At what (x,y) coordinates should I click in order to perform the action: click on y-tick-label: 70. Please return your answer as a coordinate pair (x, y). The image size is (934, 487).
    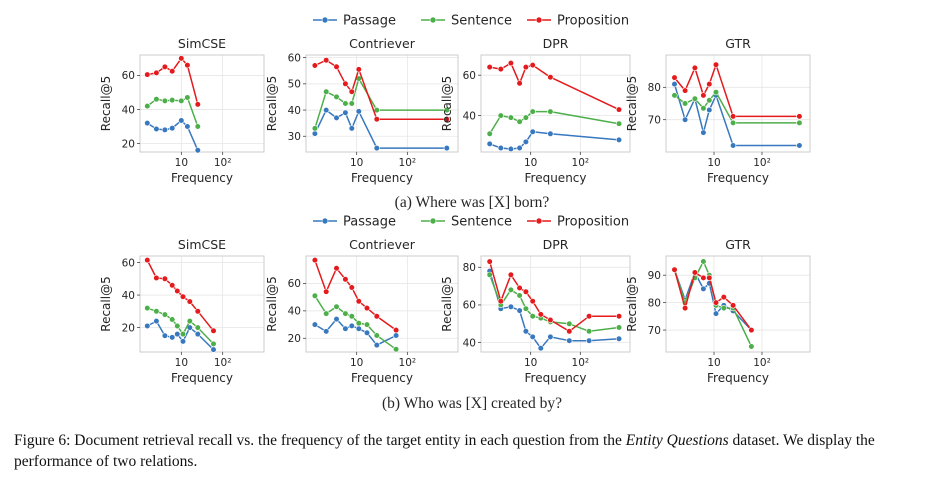
    Looking at the image, I should click on (654, 331).